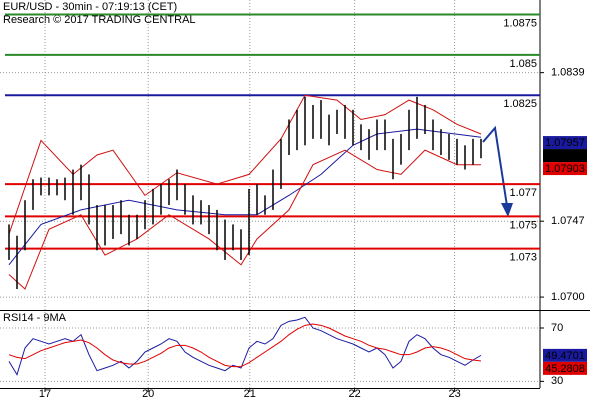 This screenshot has height=400, width=590. I want to click on rsi-line, so click(245, 345).